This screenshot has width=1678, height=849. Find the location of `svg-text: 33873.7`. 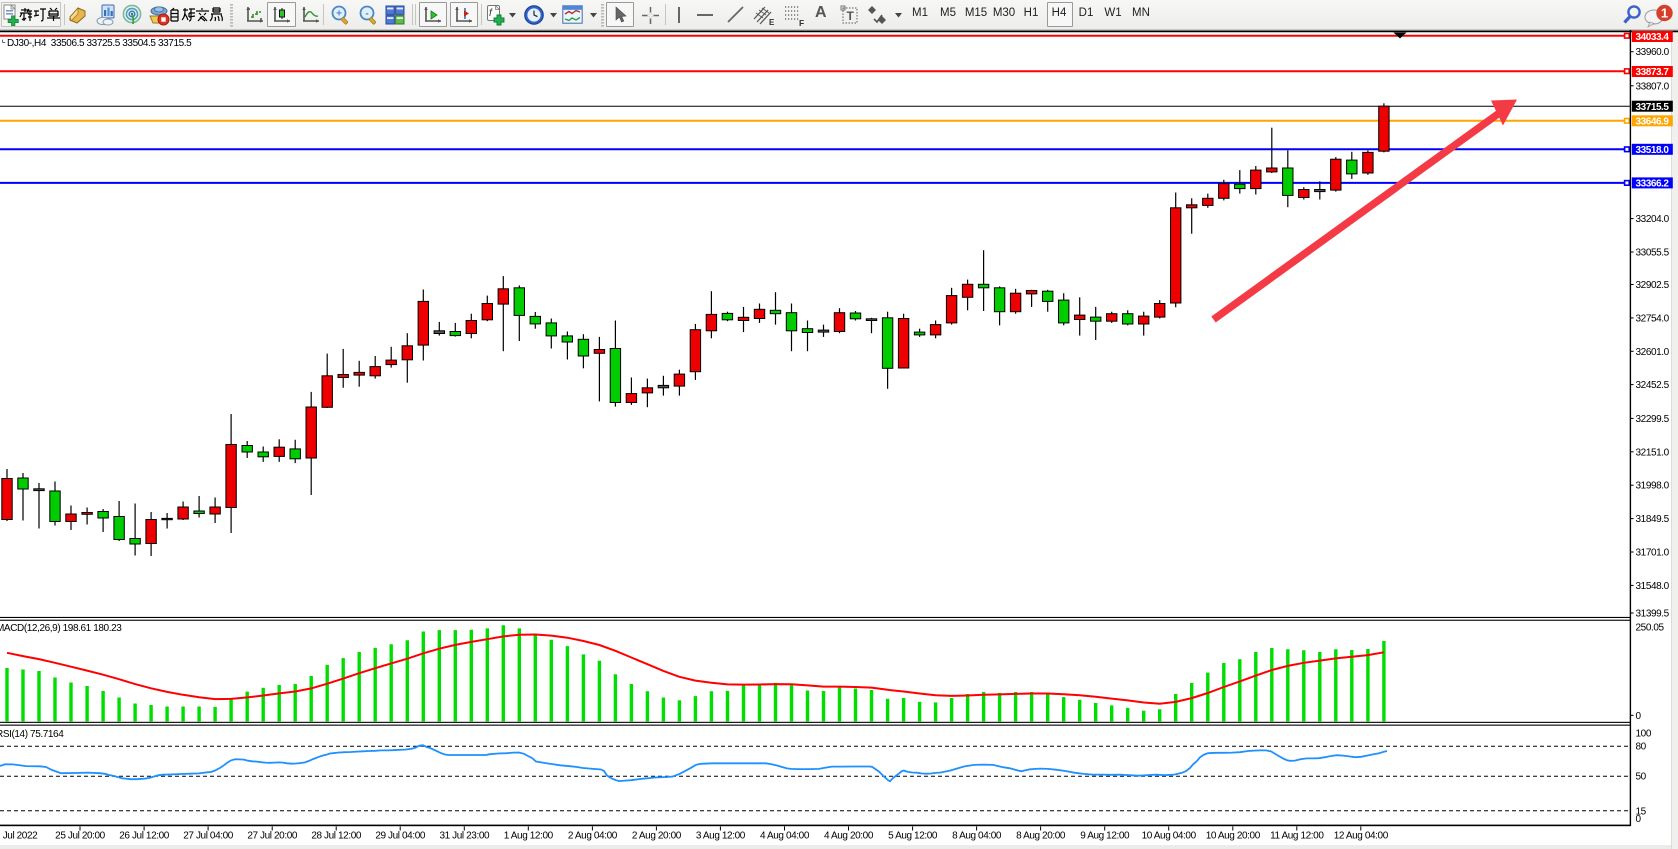

svg-text: 33873.7 is located at coordinates (1653, 72).